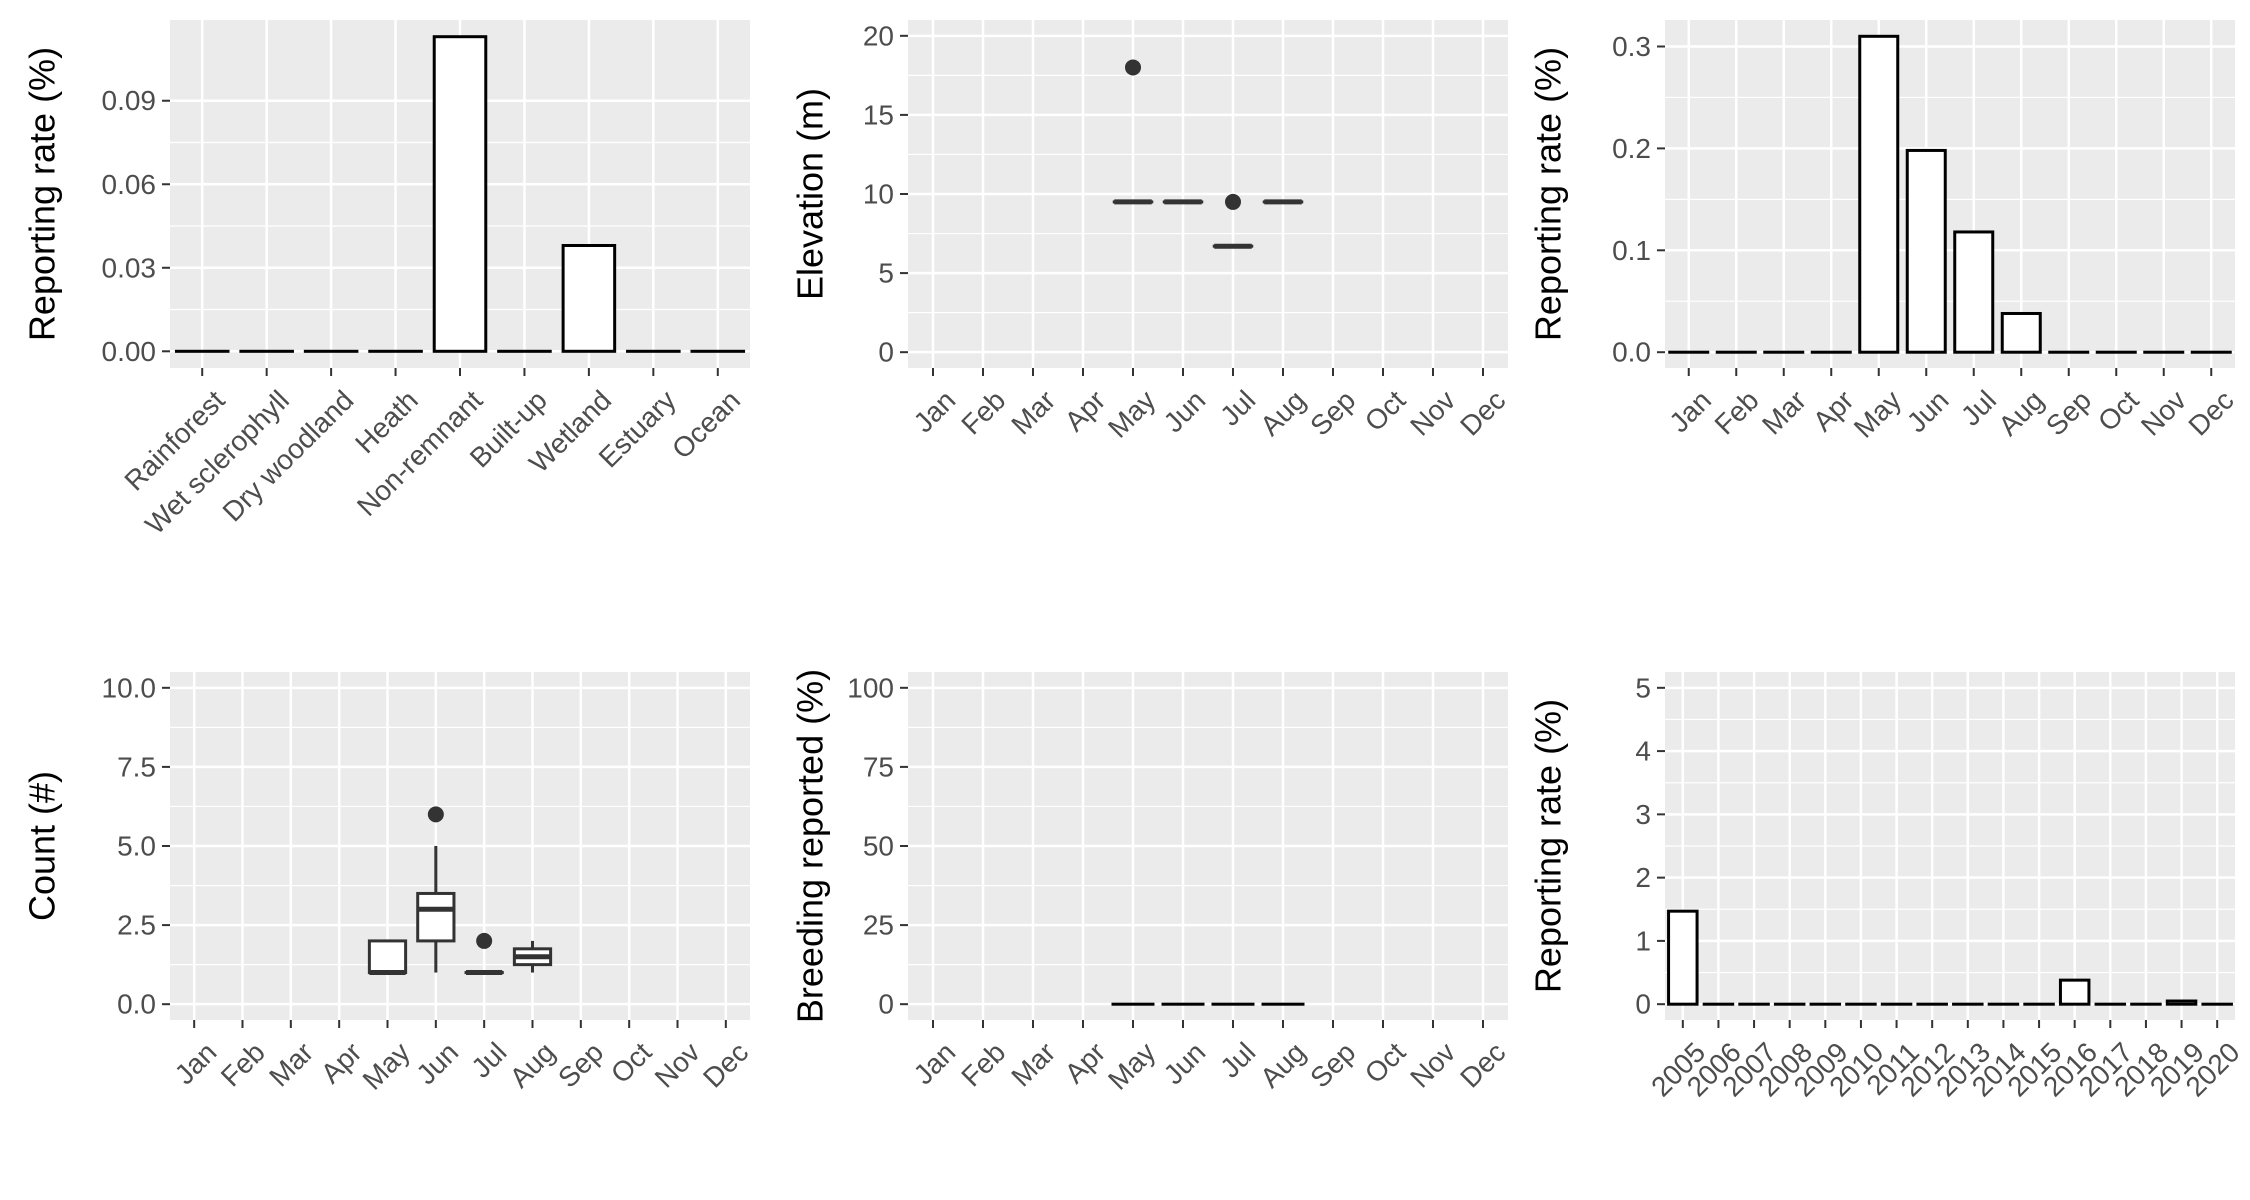 The width and height of the screenshot is (2250, 1200). I want to click on y-tick-label: 10, so click(878, 194).